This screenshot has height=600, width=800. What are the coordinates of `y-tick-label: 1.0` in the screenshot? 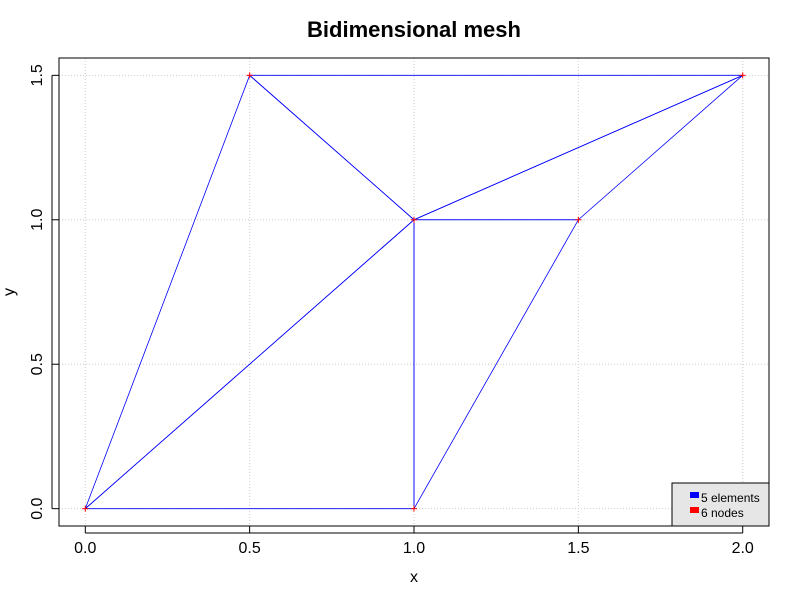 It's located at (37, 220).